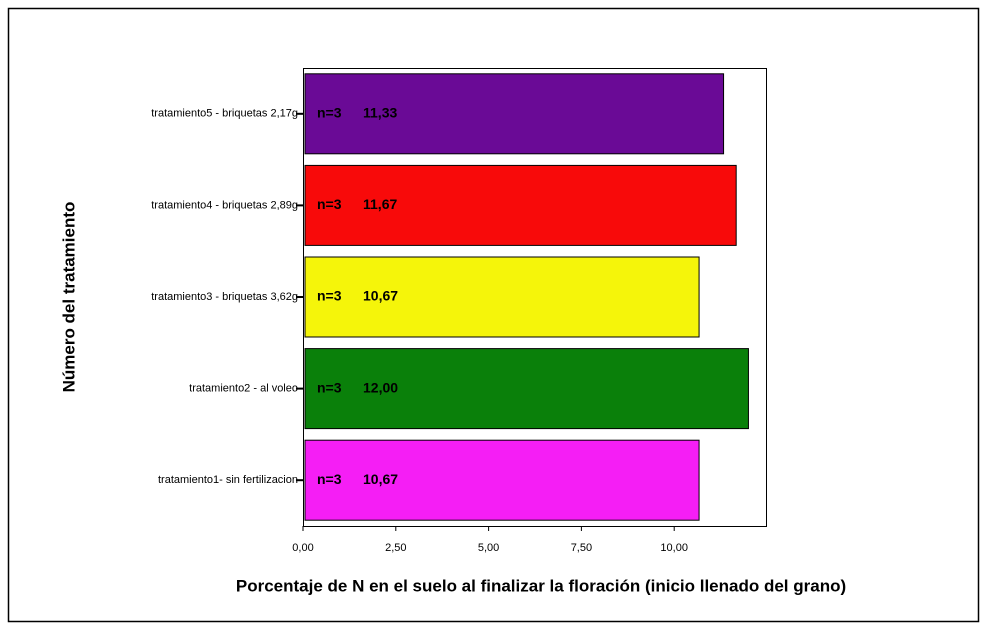 The height and width of the screenshot is (634, 986). I want to click on y-tick-label: tratamiento1- sin fertilizacion, so click(228, 480).